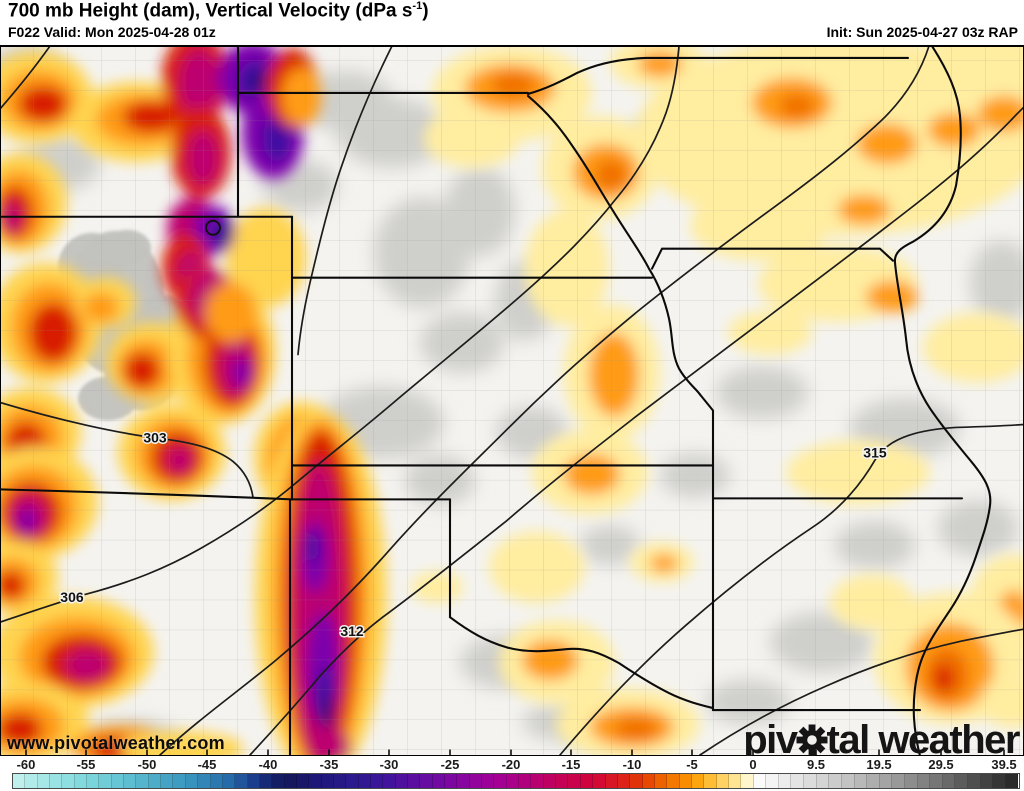 This screenshot has height=791, width=1024. What do you see at coordinates (207, 764) in the screenshot?
I see `colorbar-tick-label: -45` at bounding box center [207, 764].